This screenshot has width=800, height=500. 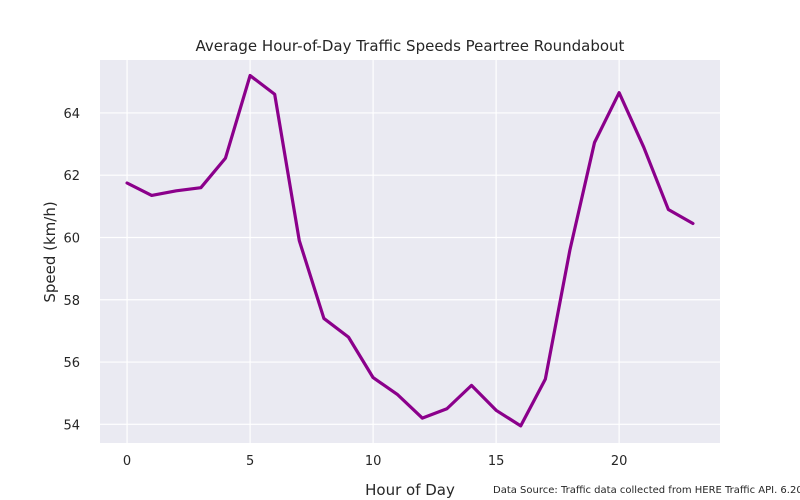 I want to click on x-tick-label: 10, so click(x=373, y=461).